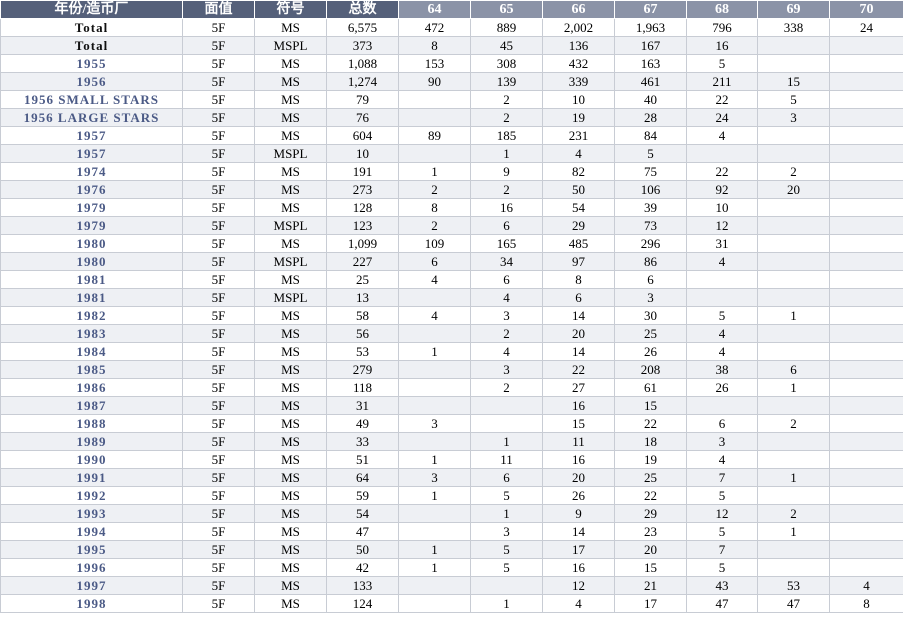  Describe the element at coordinates (362, 351) in the screenshot. I see `cell: 53` at that location.